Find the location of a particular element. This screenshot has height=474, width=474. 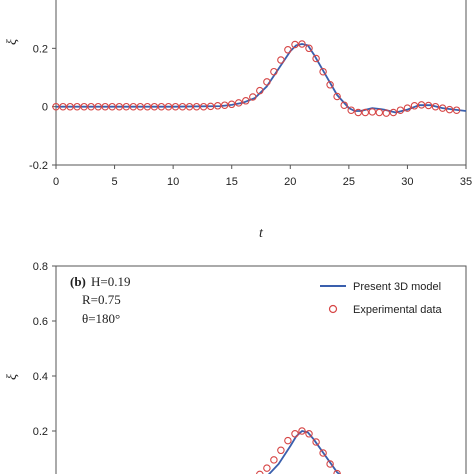

panel-a-series is located at coordinates (259, 78).